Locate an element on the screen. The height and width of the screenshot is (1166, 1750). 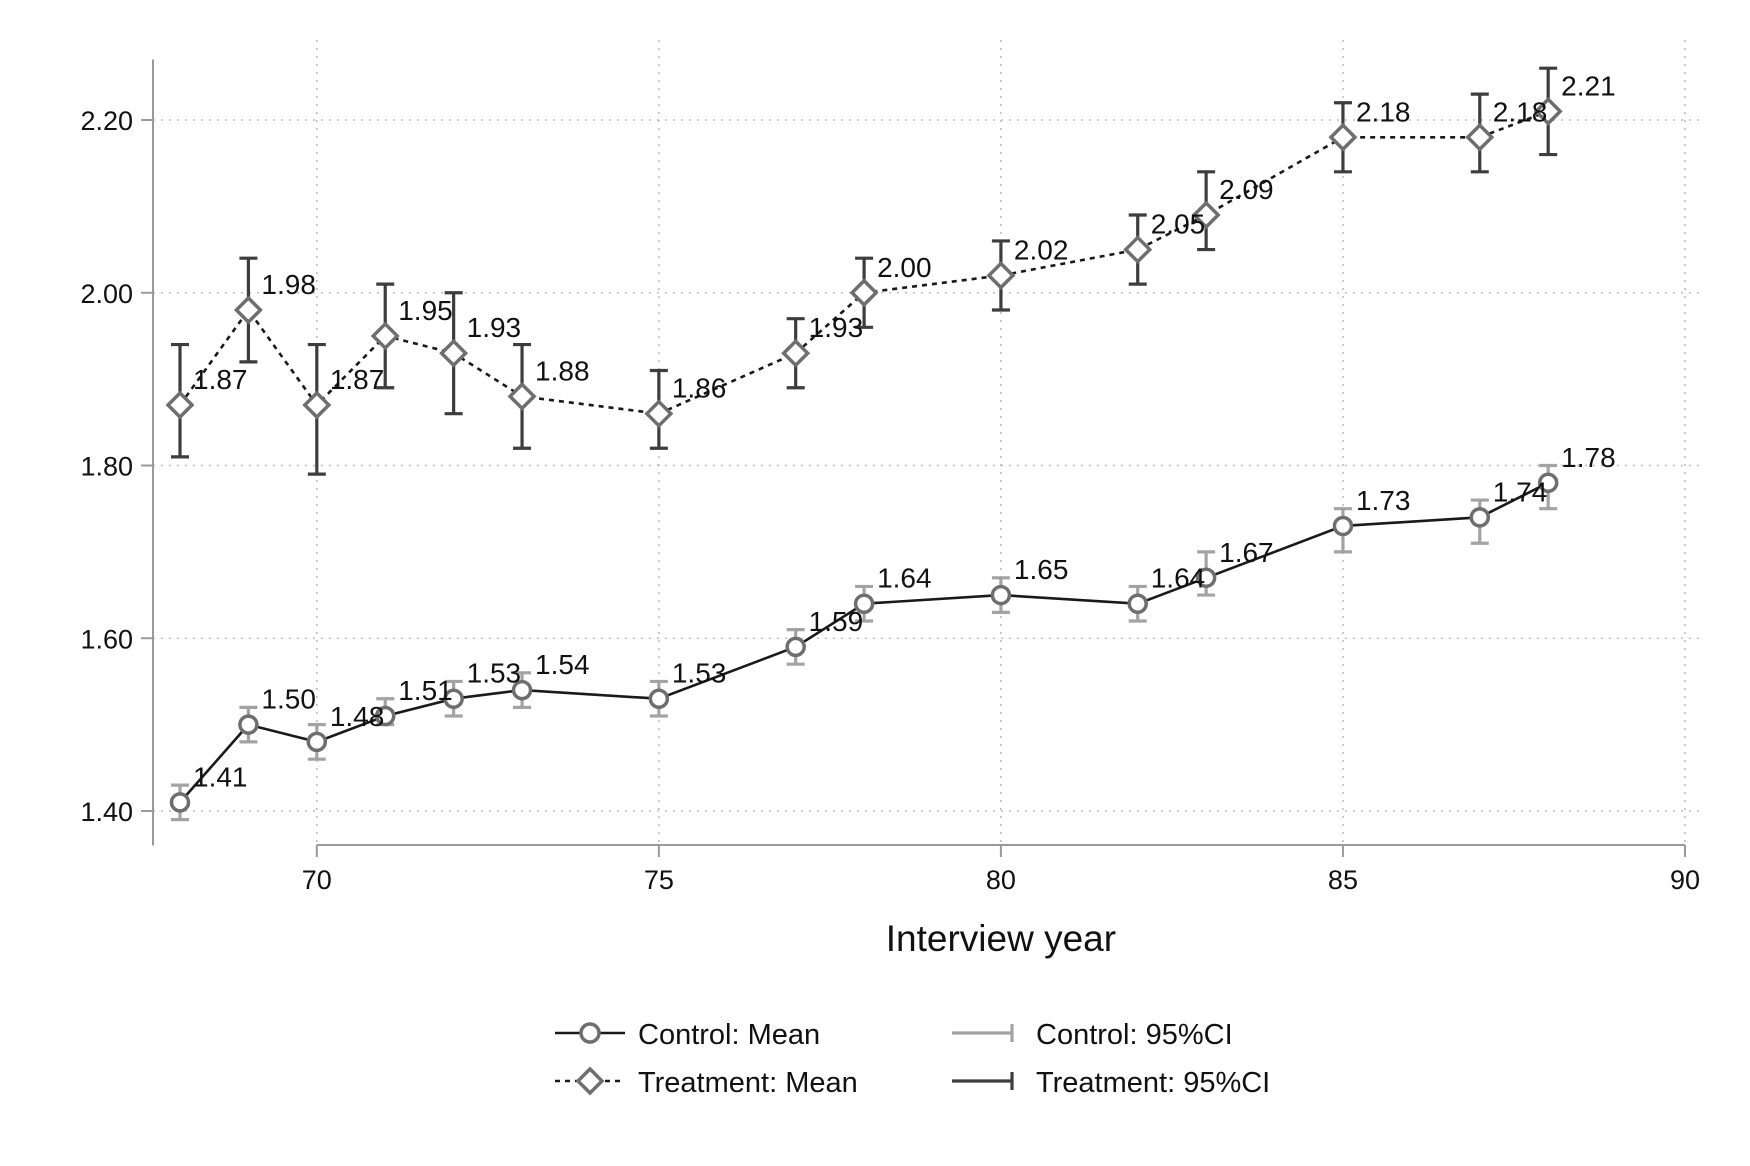
legend-item-treatment-mean: Treatment: Mean is located at coordinates (706, 1082).